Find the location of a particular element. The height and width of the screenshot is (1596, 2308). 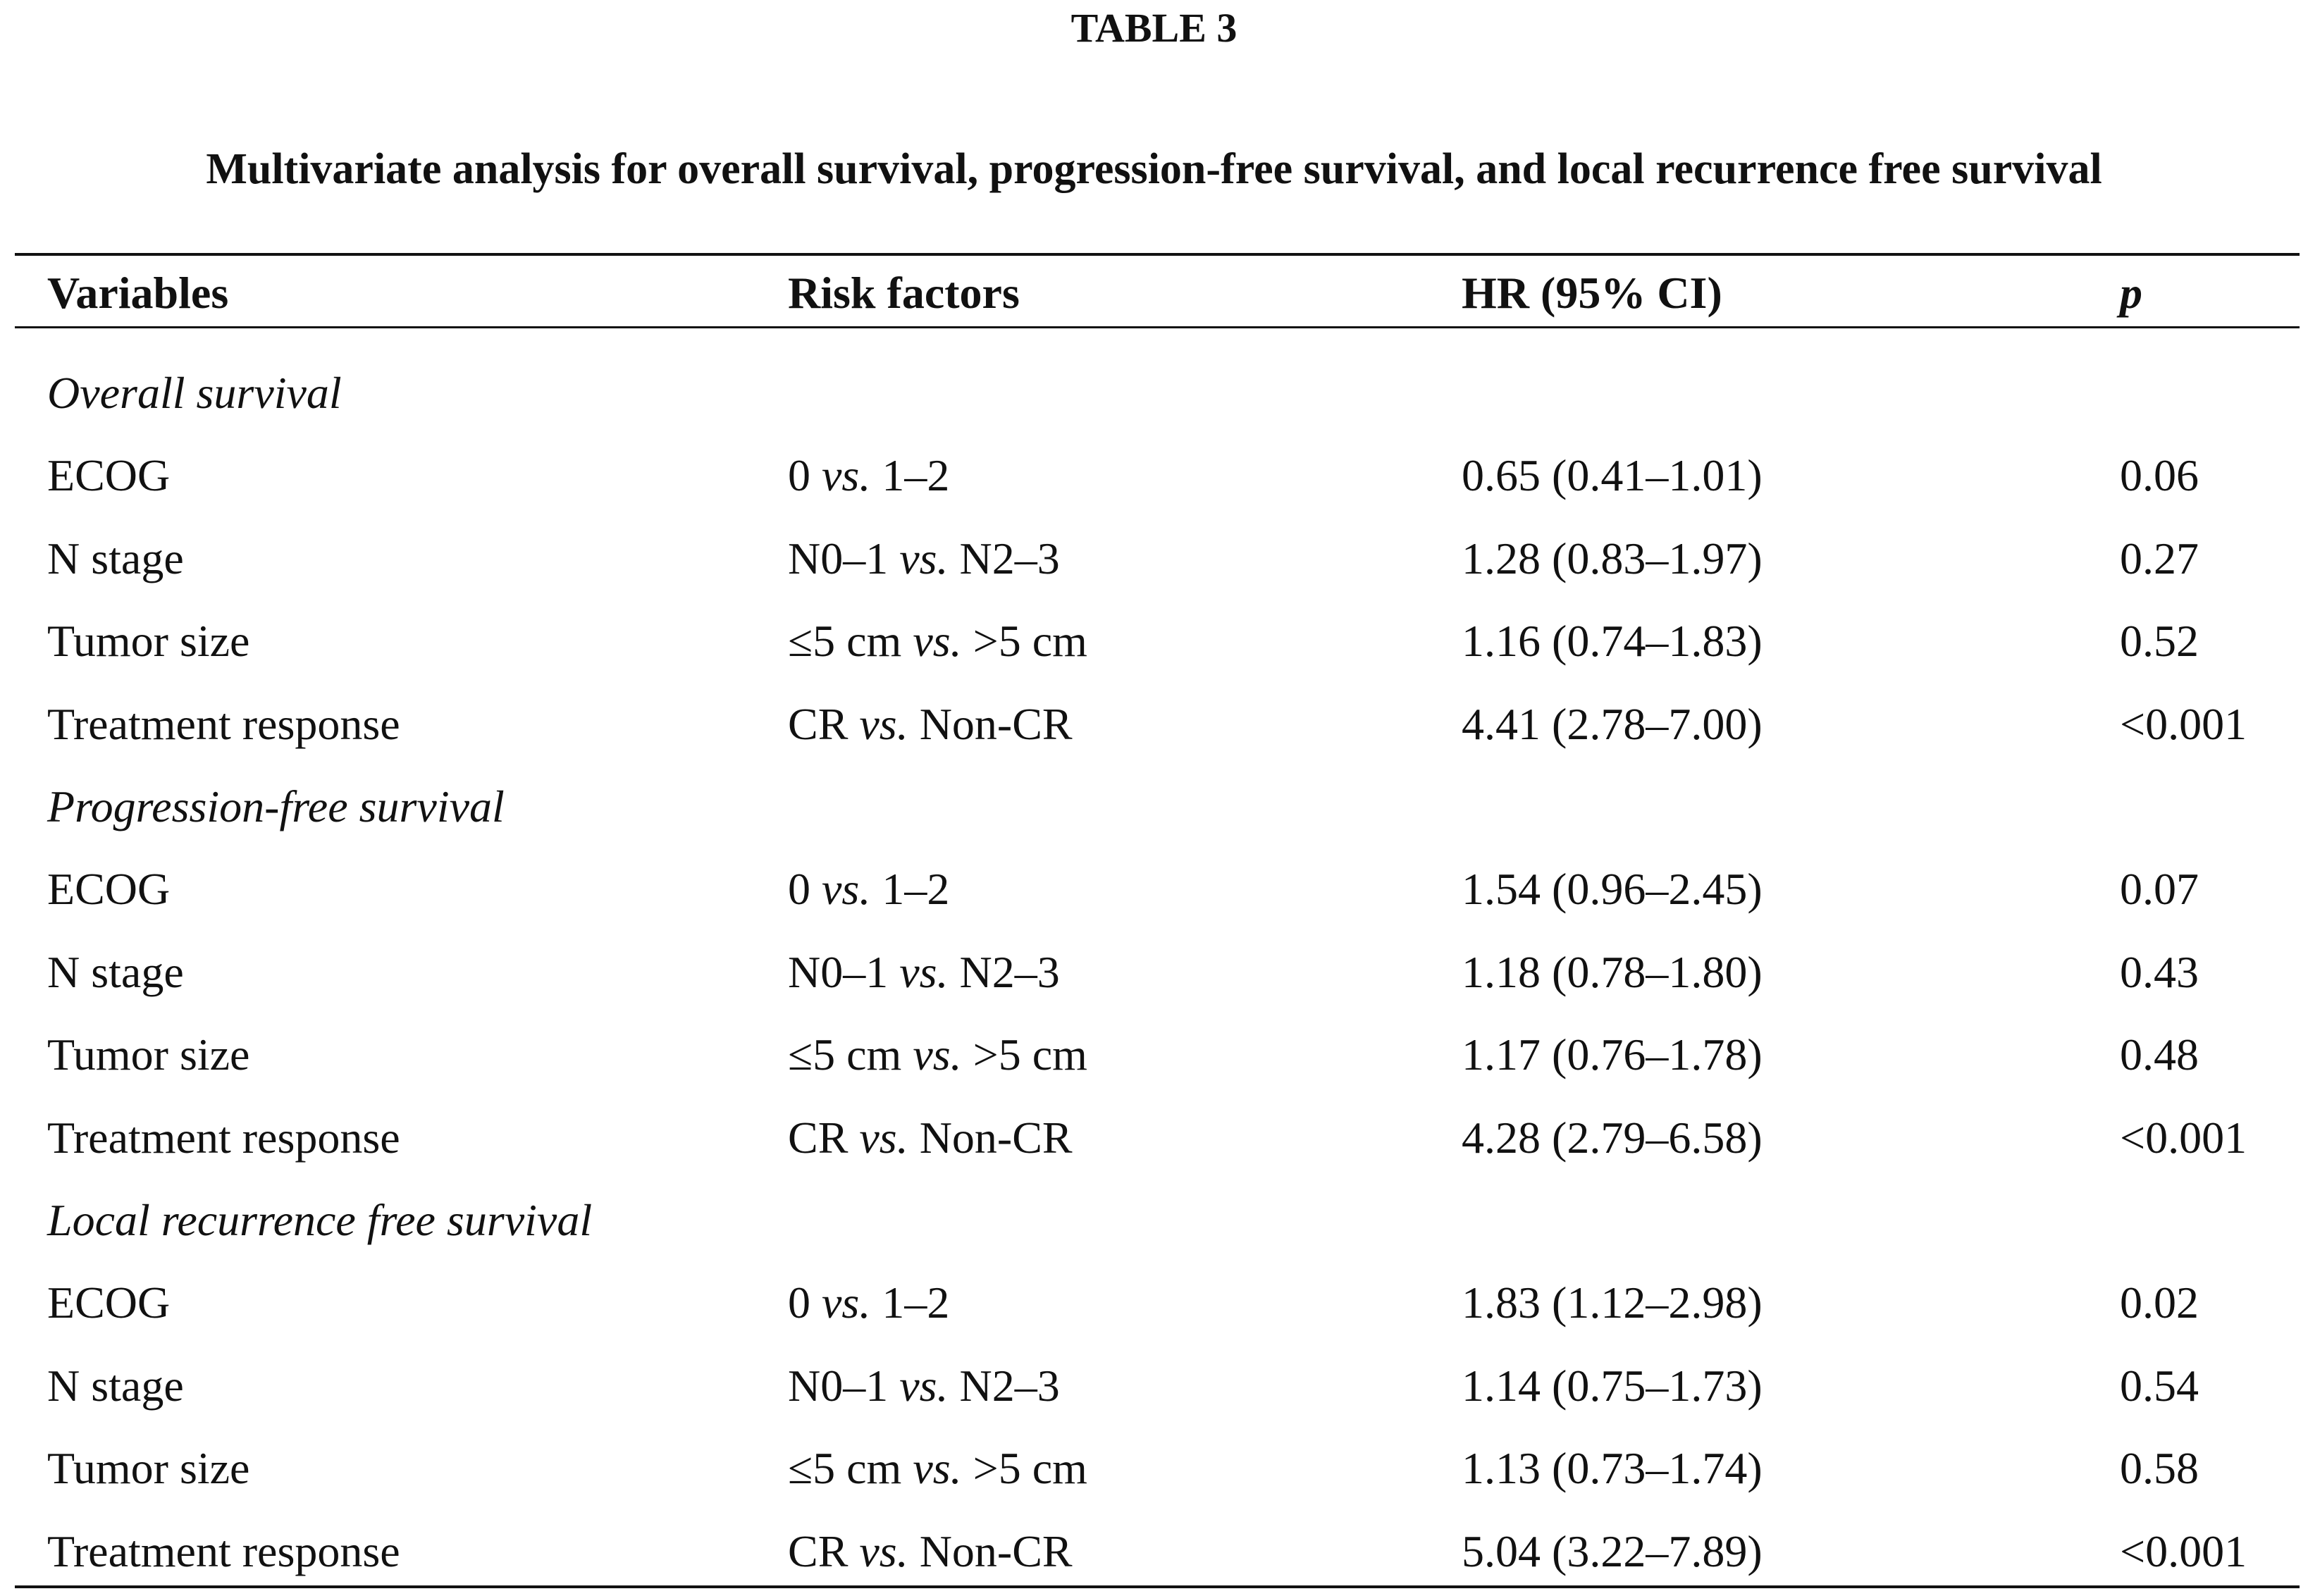

hr-cell: 0.65 (0.41–1.01) is located at coordinates (1612, 476).